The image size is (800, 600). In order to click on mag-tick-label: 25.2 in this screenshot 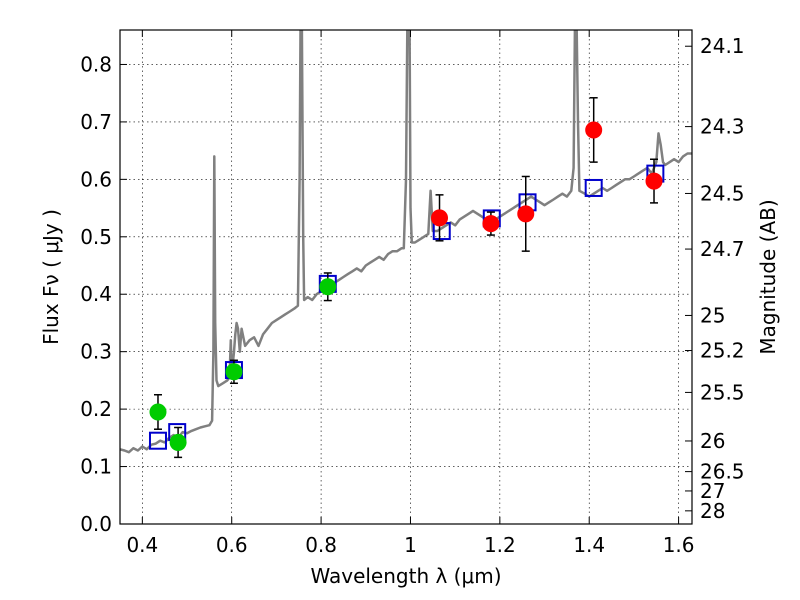, I will do `click(722, 351)`.